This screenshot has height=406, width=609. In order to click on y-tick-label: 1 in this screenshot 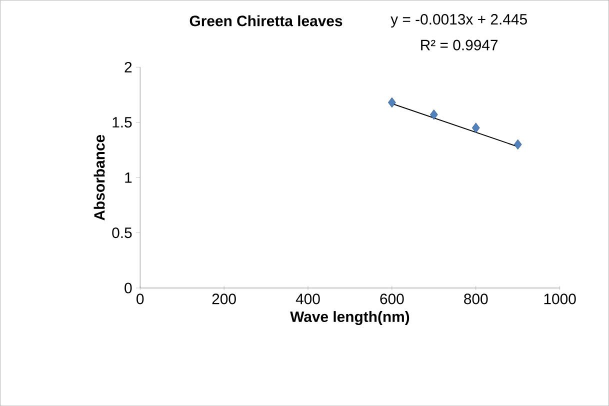, I will do `click(128, 177)`.